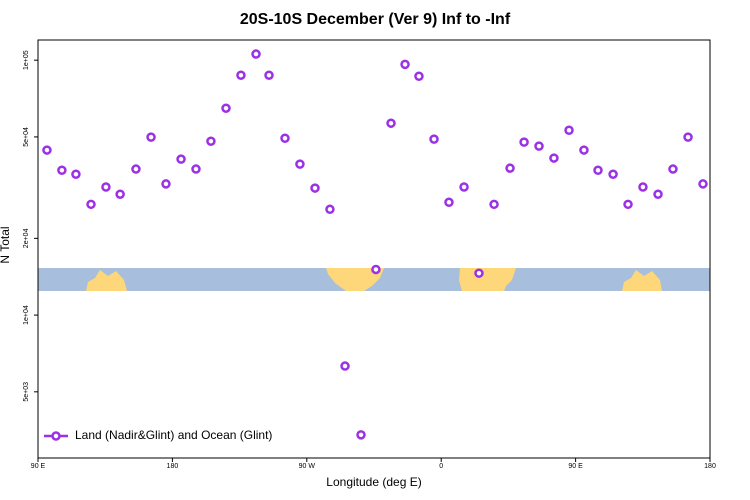  I want to click on x-tick-label: 0, so click(441, 466).